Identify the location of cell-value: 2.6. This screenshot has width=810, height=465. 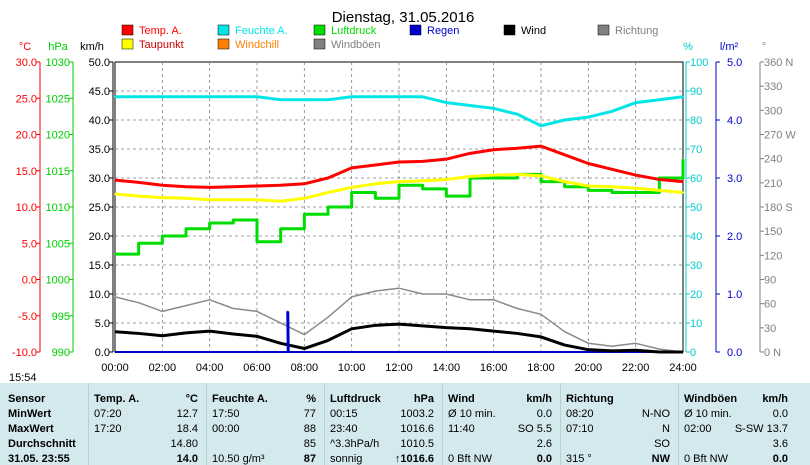
(544, 444).